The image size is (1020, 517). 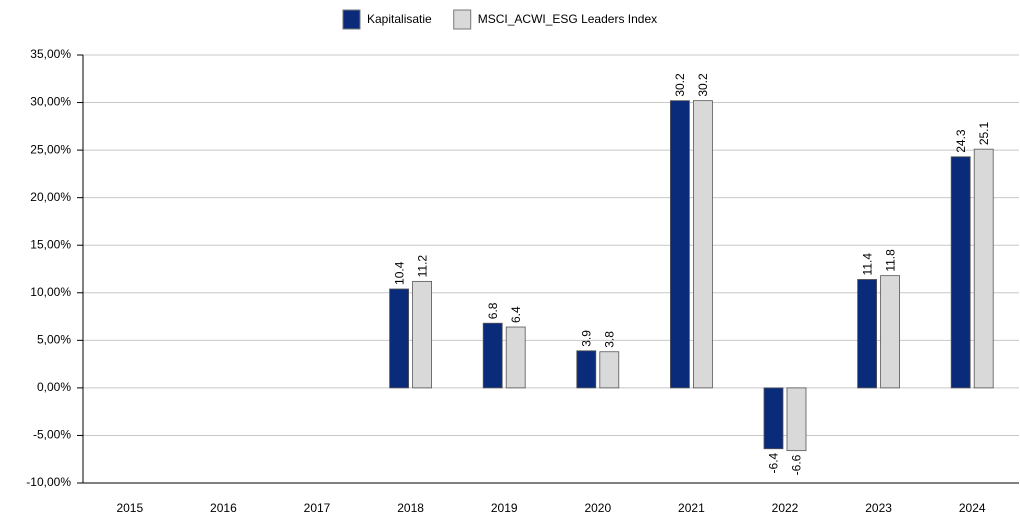 What do you see at coordinates (317, 508) in the screenshot?
I see `x-tick-label: 2017` at bounding box center [317, 508].